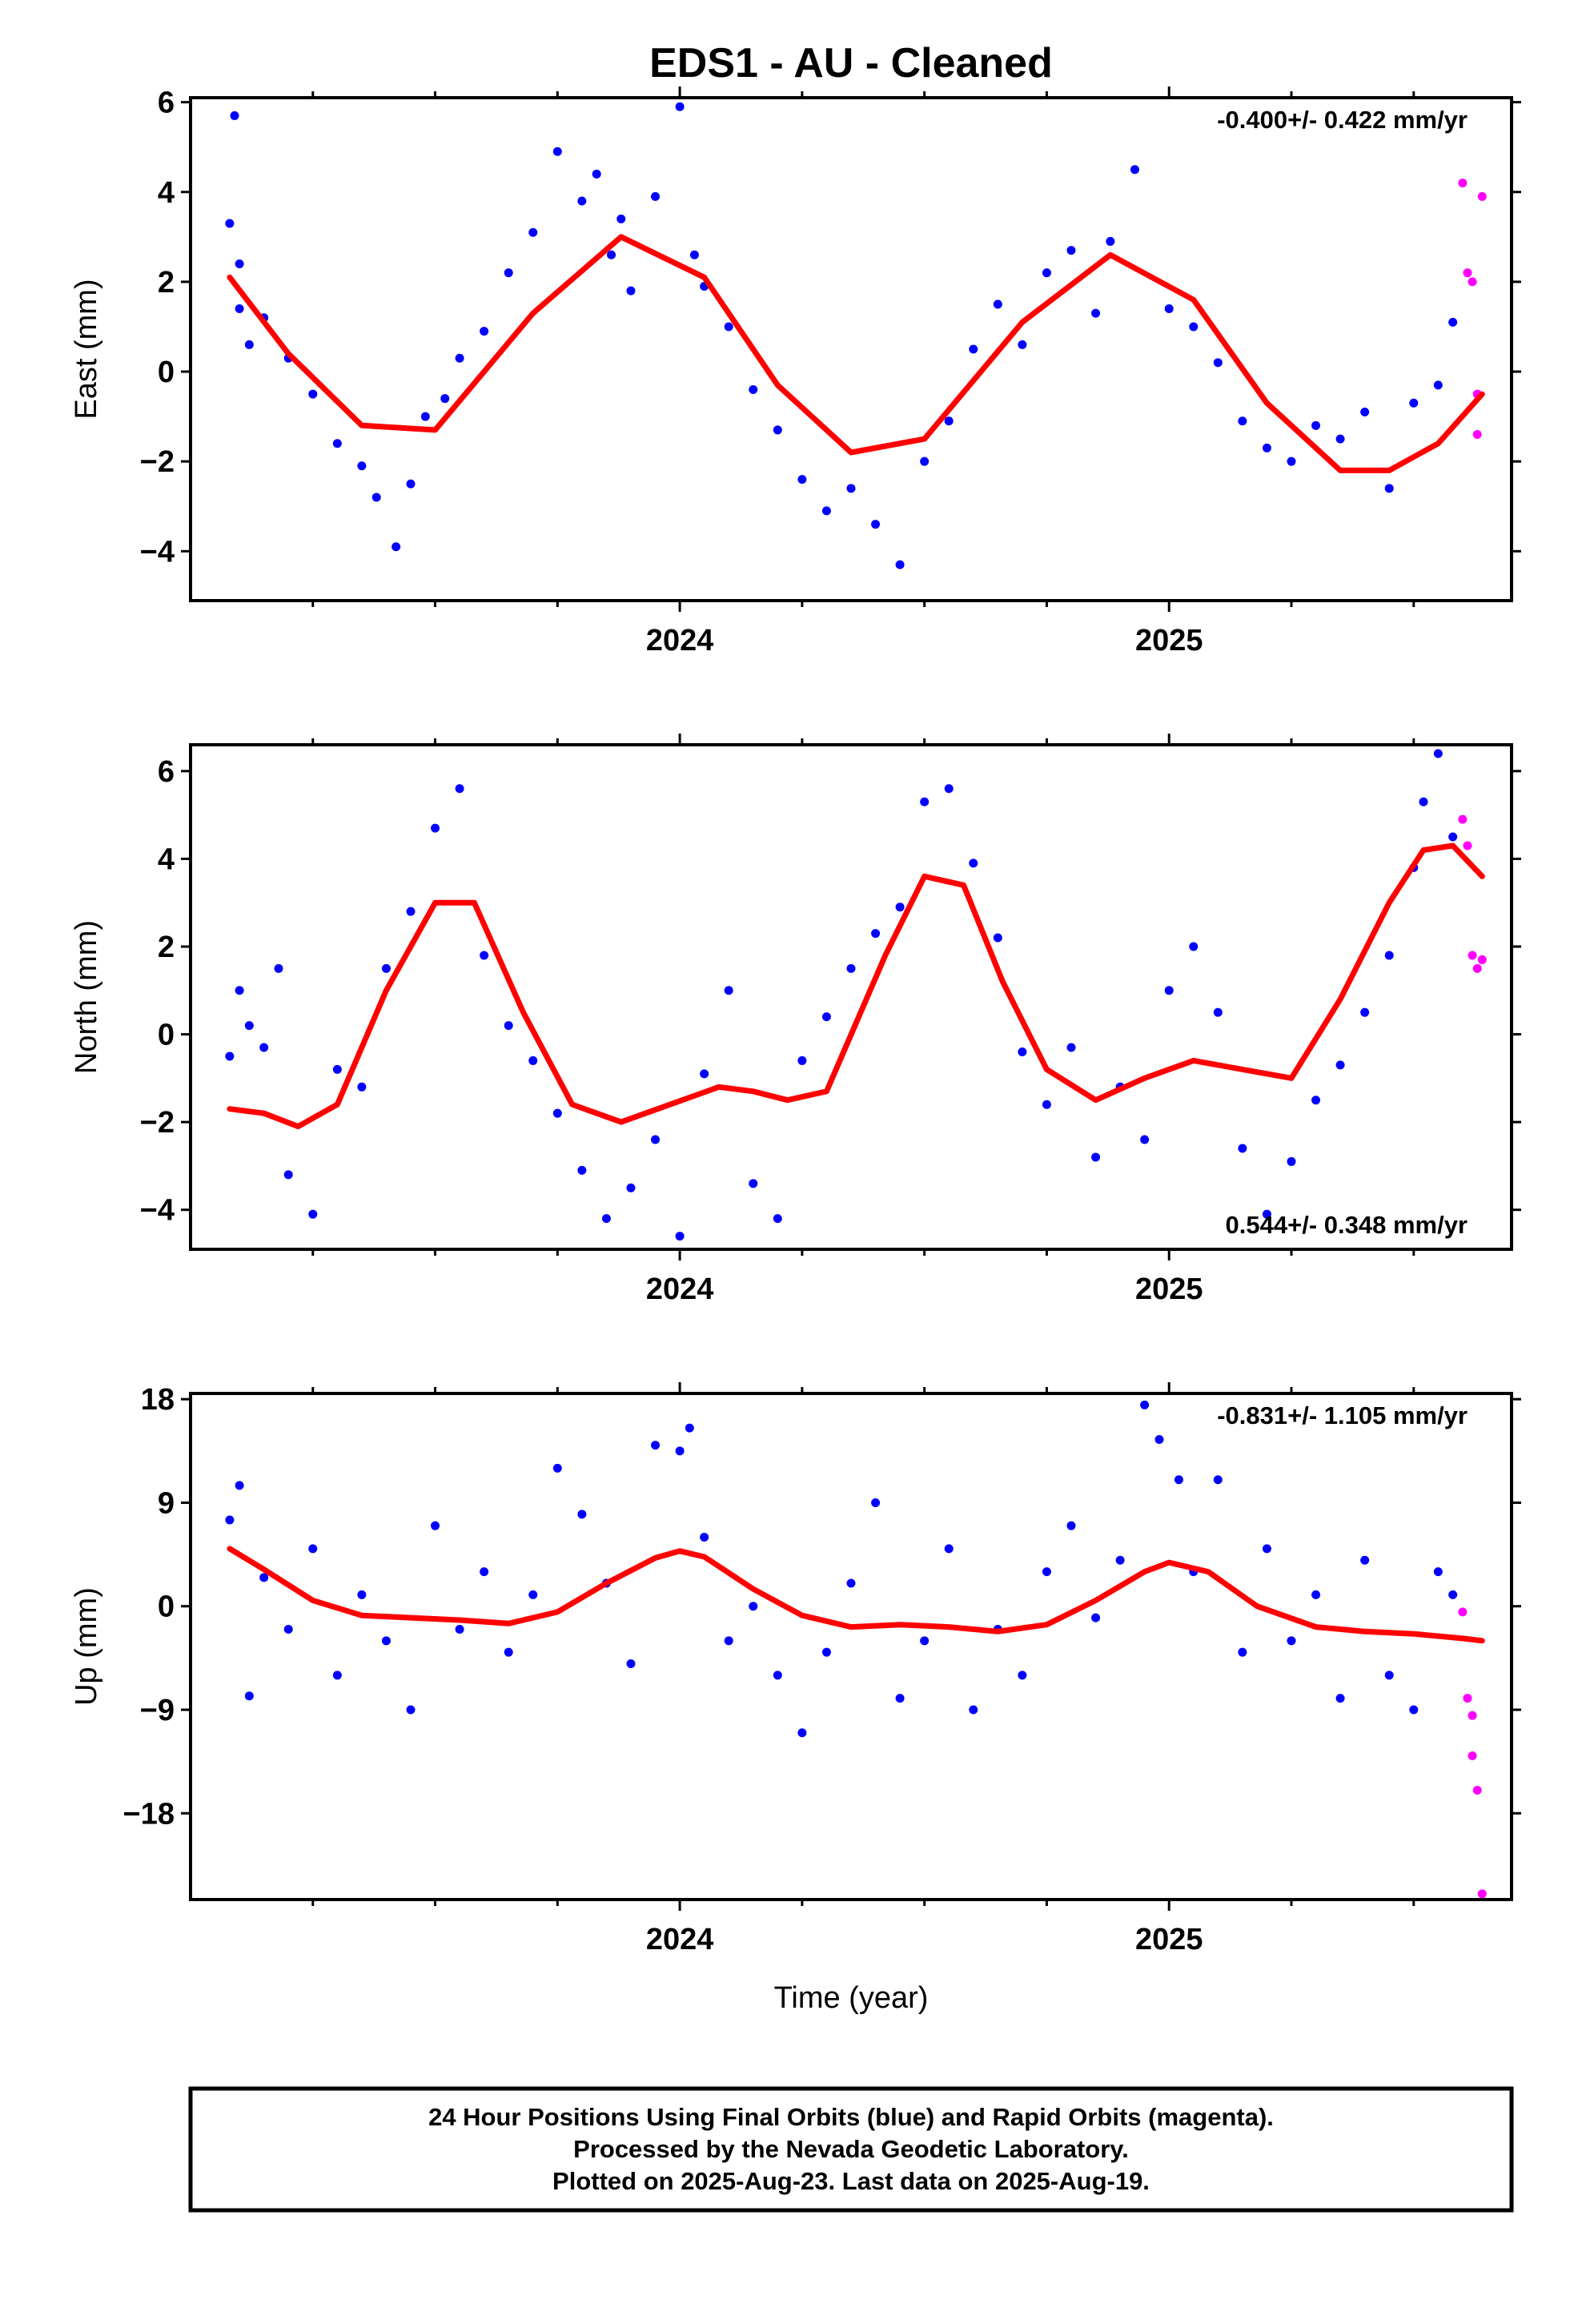  I want to click on east-rapid-point, so click(1477, 435).